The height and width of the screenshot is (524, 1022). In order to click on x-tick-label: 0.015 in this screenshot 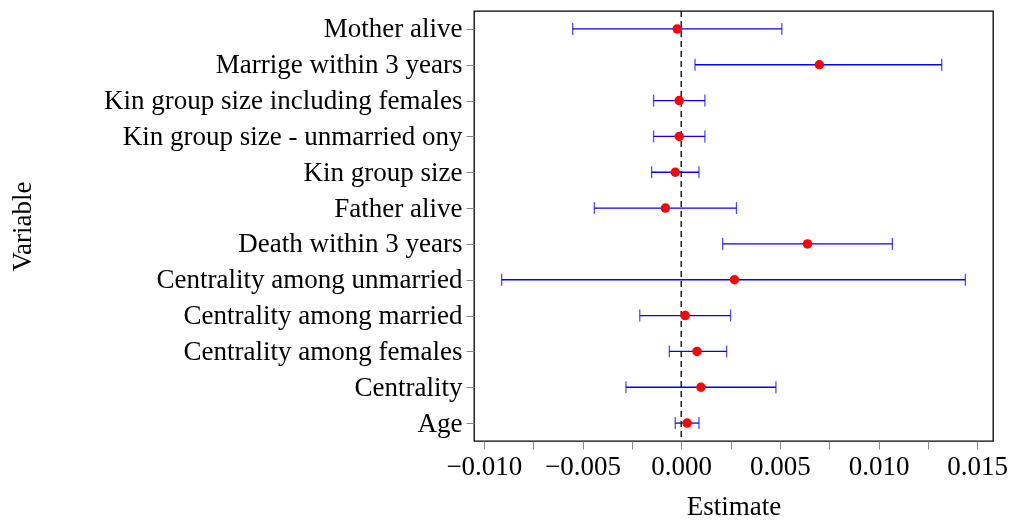, I will do `click(978, 465)`.